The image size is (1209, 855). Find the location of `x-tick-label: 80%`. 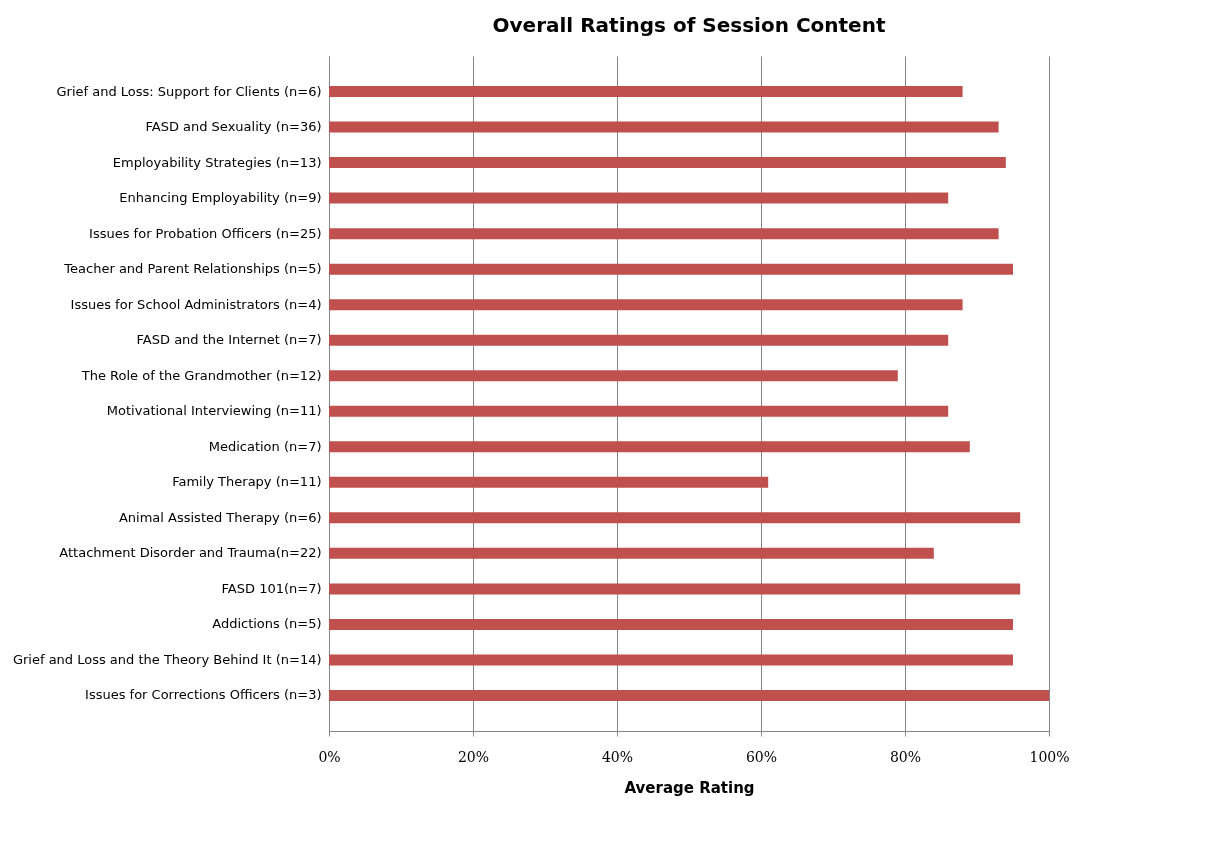

x-tick-label: 80% is located at coordinates (905, 756).